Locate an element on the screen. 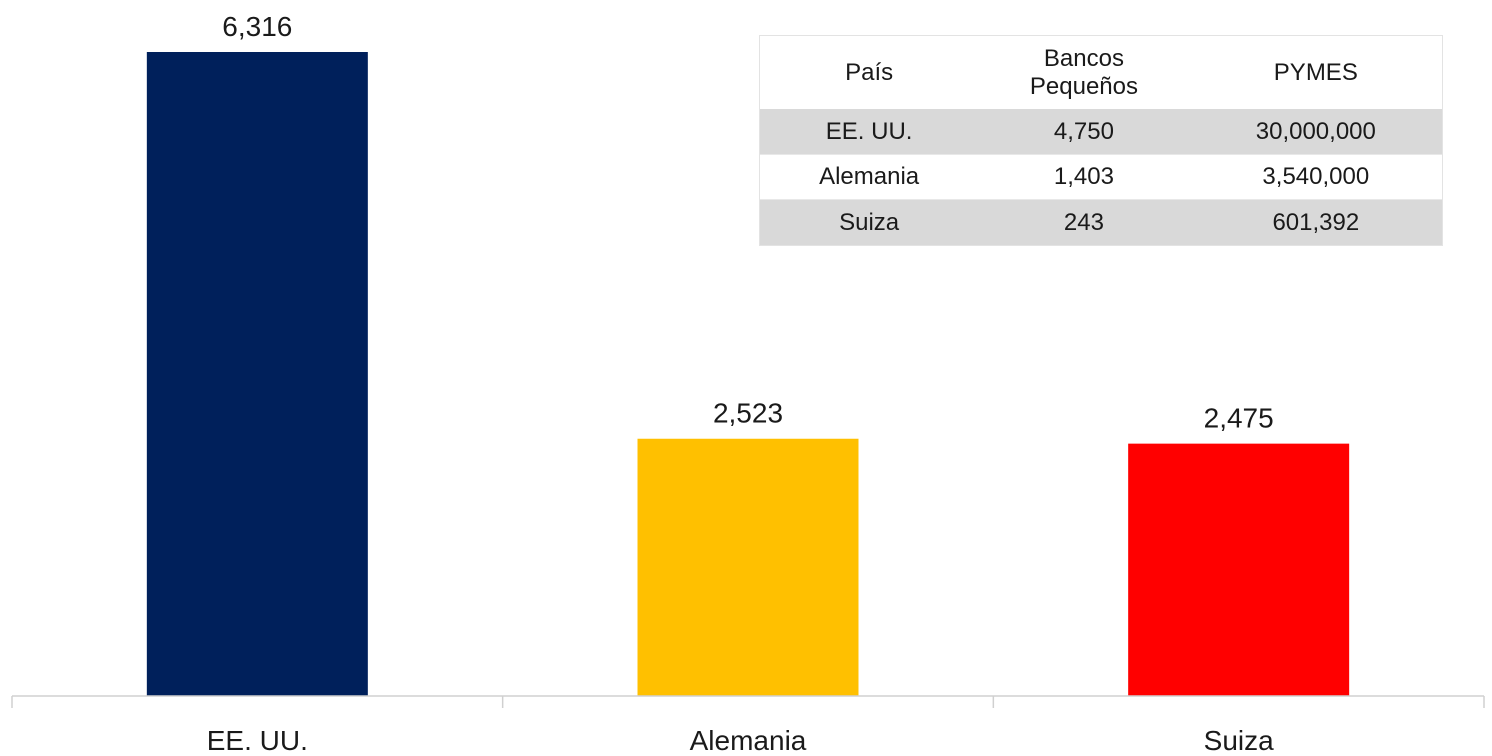 This screenshot has height=756, width=1492. x-axis is located at coordinates (748, 701).